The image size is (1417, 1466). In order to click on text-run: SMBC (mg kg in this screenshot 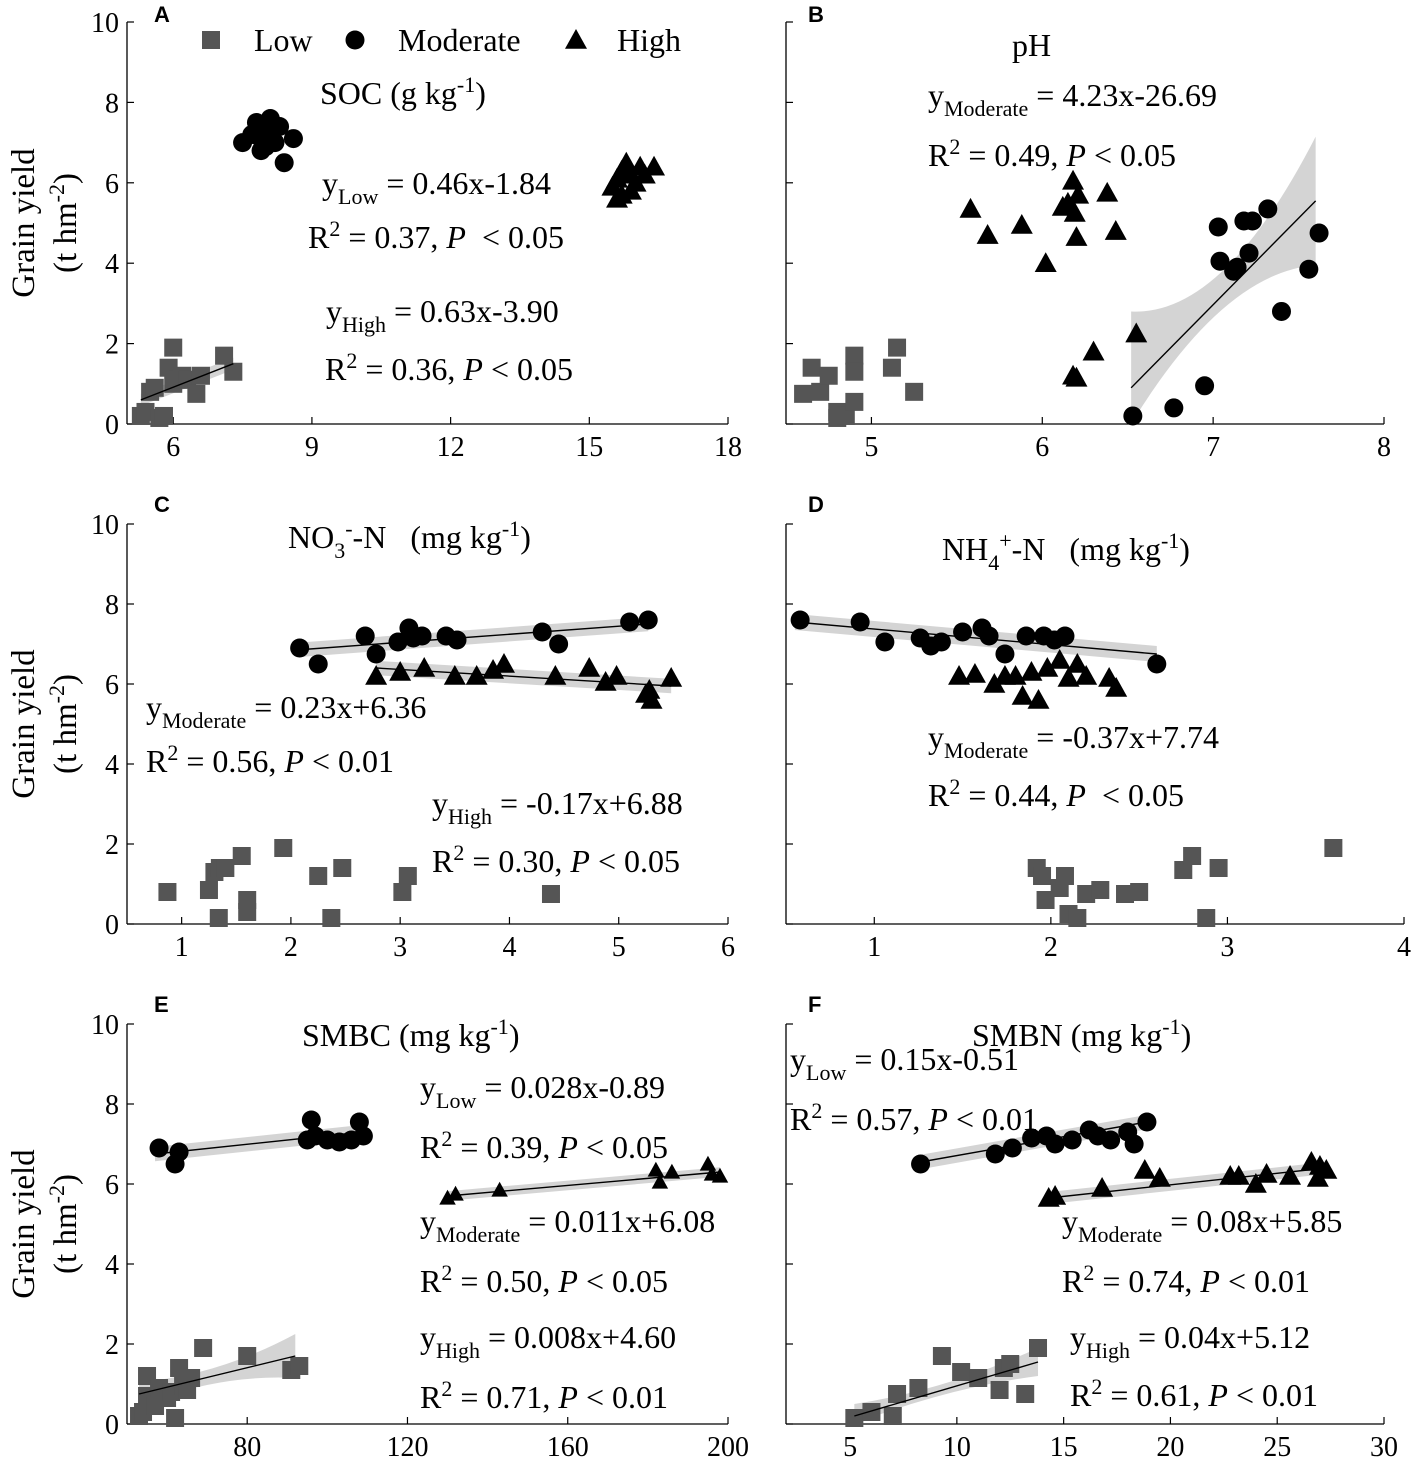, I will do `click(396, 1035)`.